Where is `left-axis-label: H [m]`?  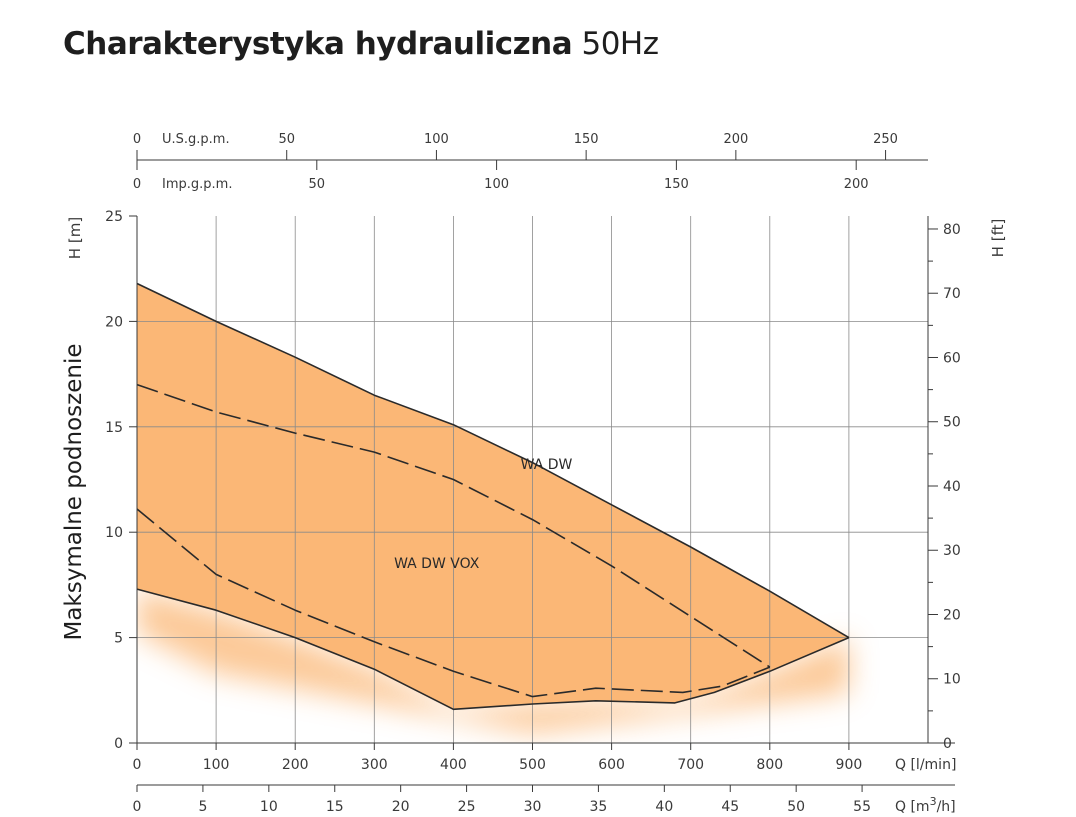
left-axis-label: H [m] is located at coordinates (75, 238).